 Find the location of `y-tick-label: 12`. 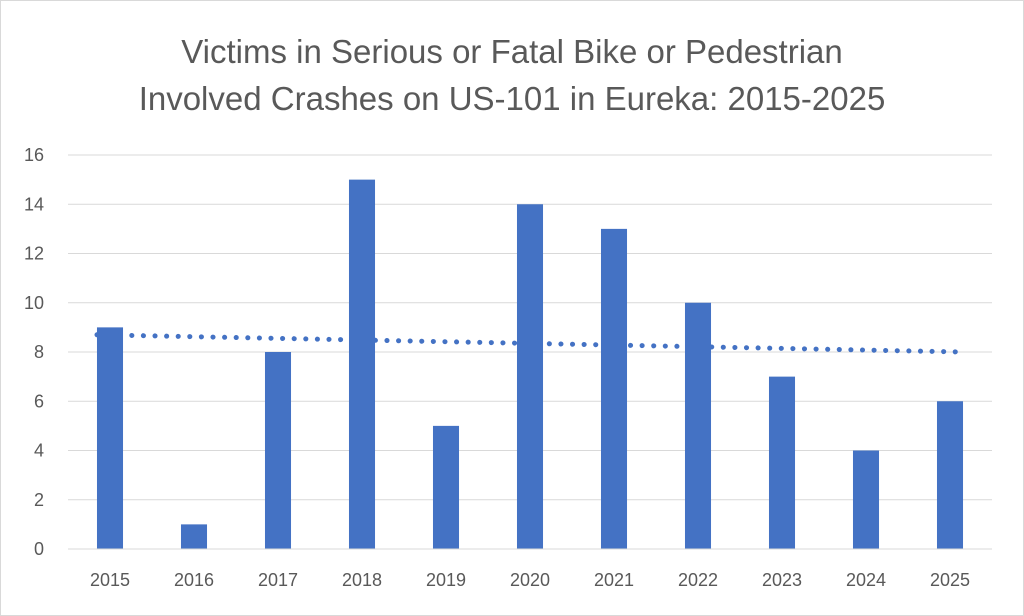

y-tick-label: 12 is located at coordinates (34, 254).